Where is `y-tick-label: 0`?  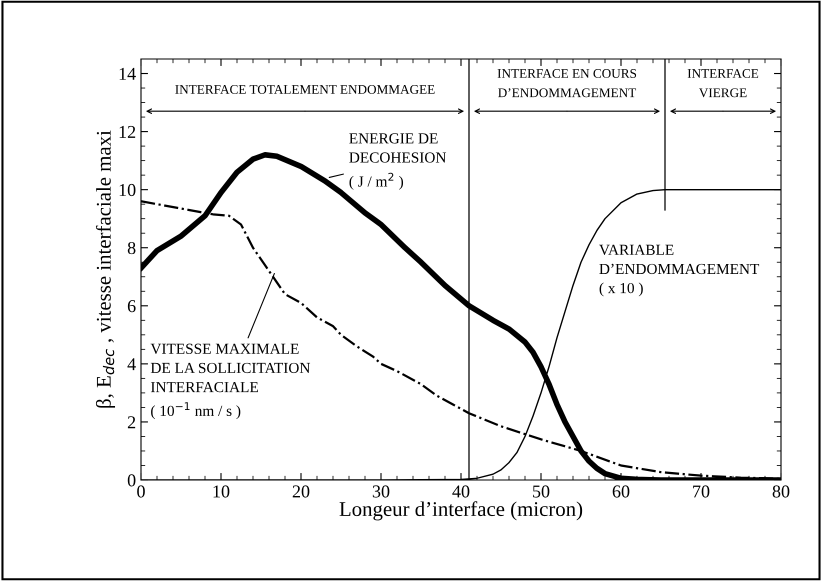
y-tick-label: 0 is located at coordinates (132, 480).